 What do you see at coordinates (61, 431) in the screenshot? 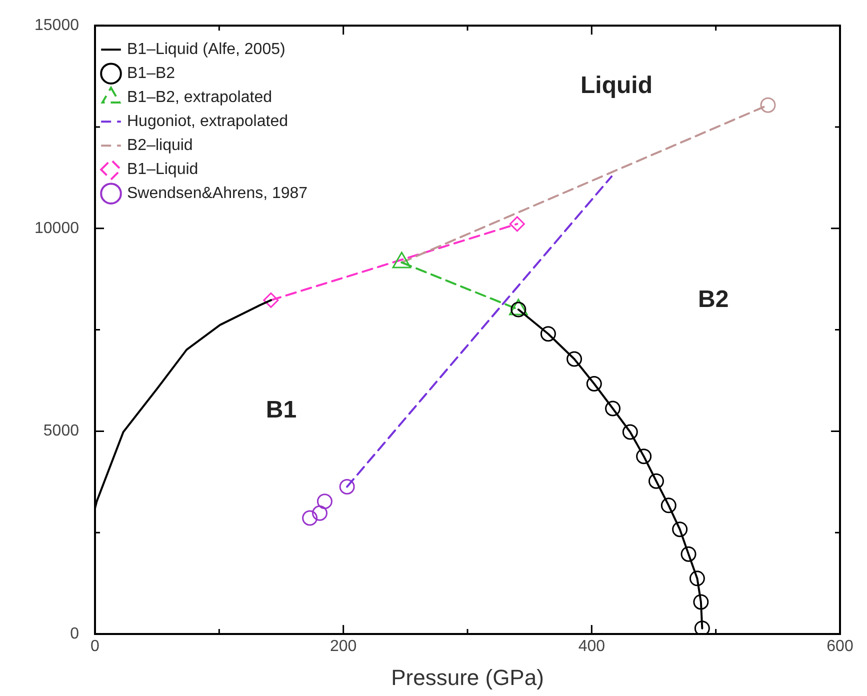
I see `y-tick-label: 5000` at bounding box center [61, 431].